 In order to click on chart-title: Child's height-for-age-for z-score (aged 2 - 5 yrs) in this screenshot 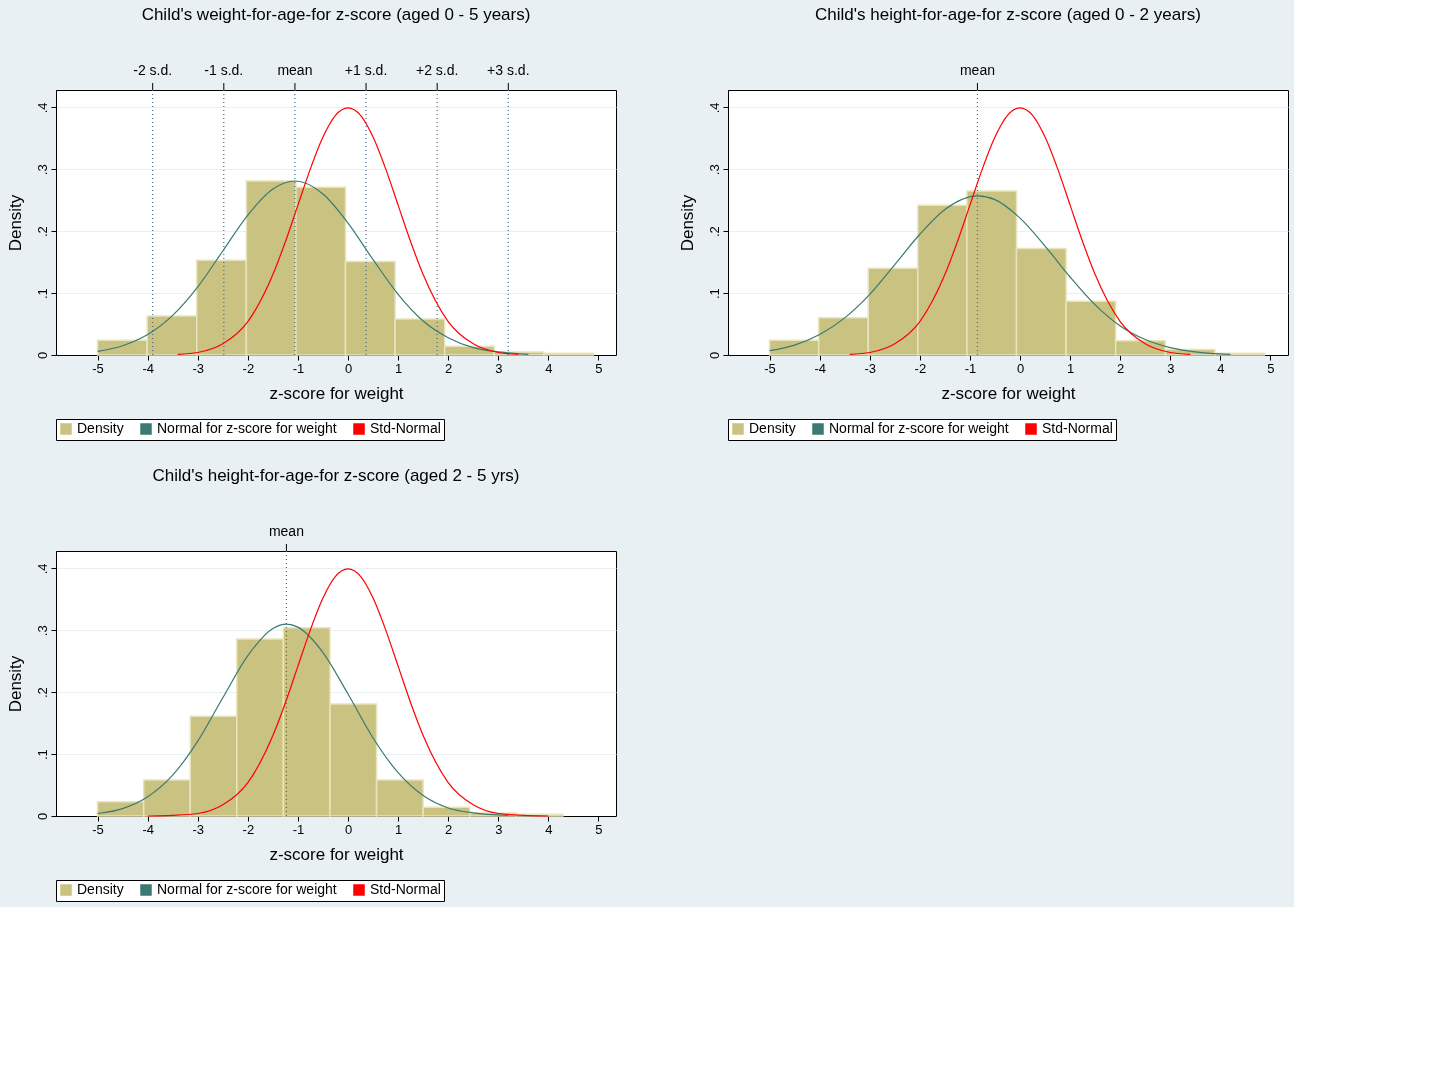, I will do `click(336, 475)`.